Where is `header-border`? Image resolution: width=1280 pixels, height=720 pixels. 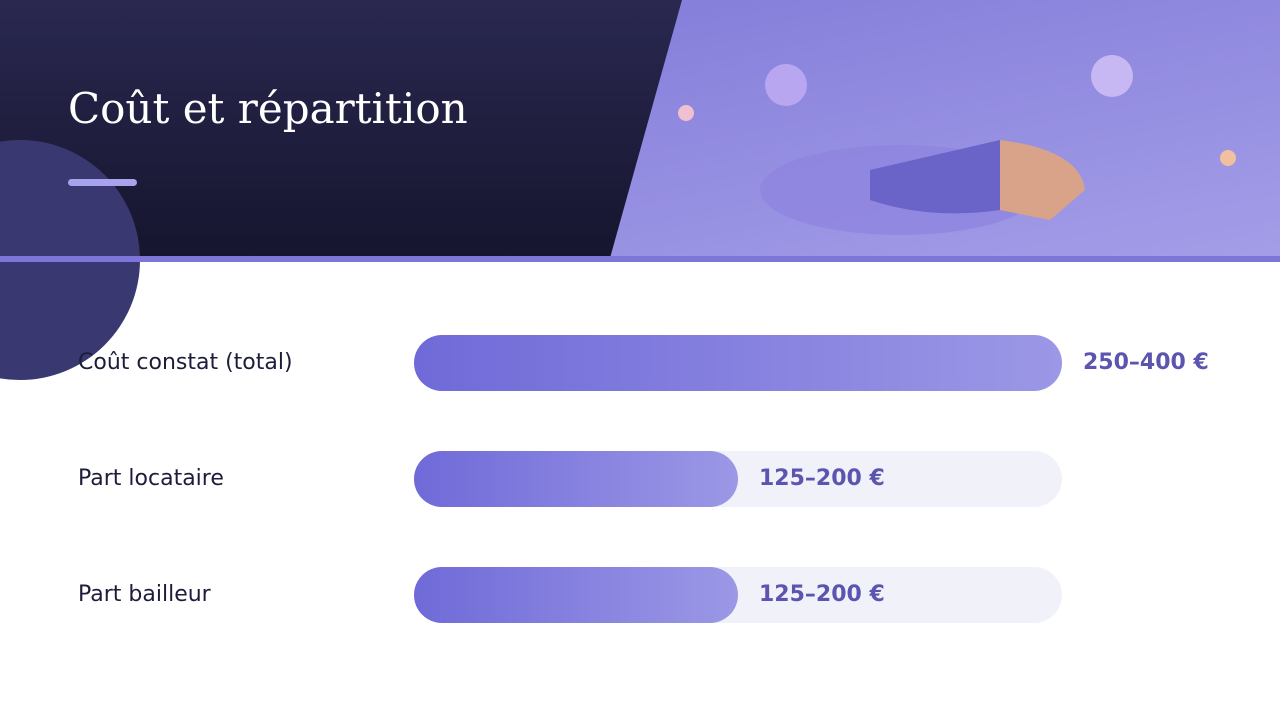 header-border is located at coordinates (640, 259).